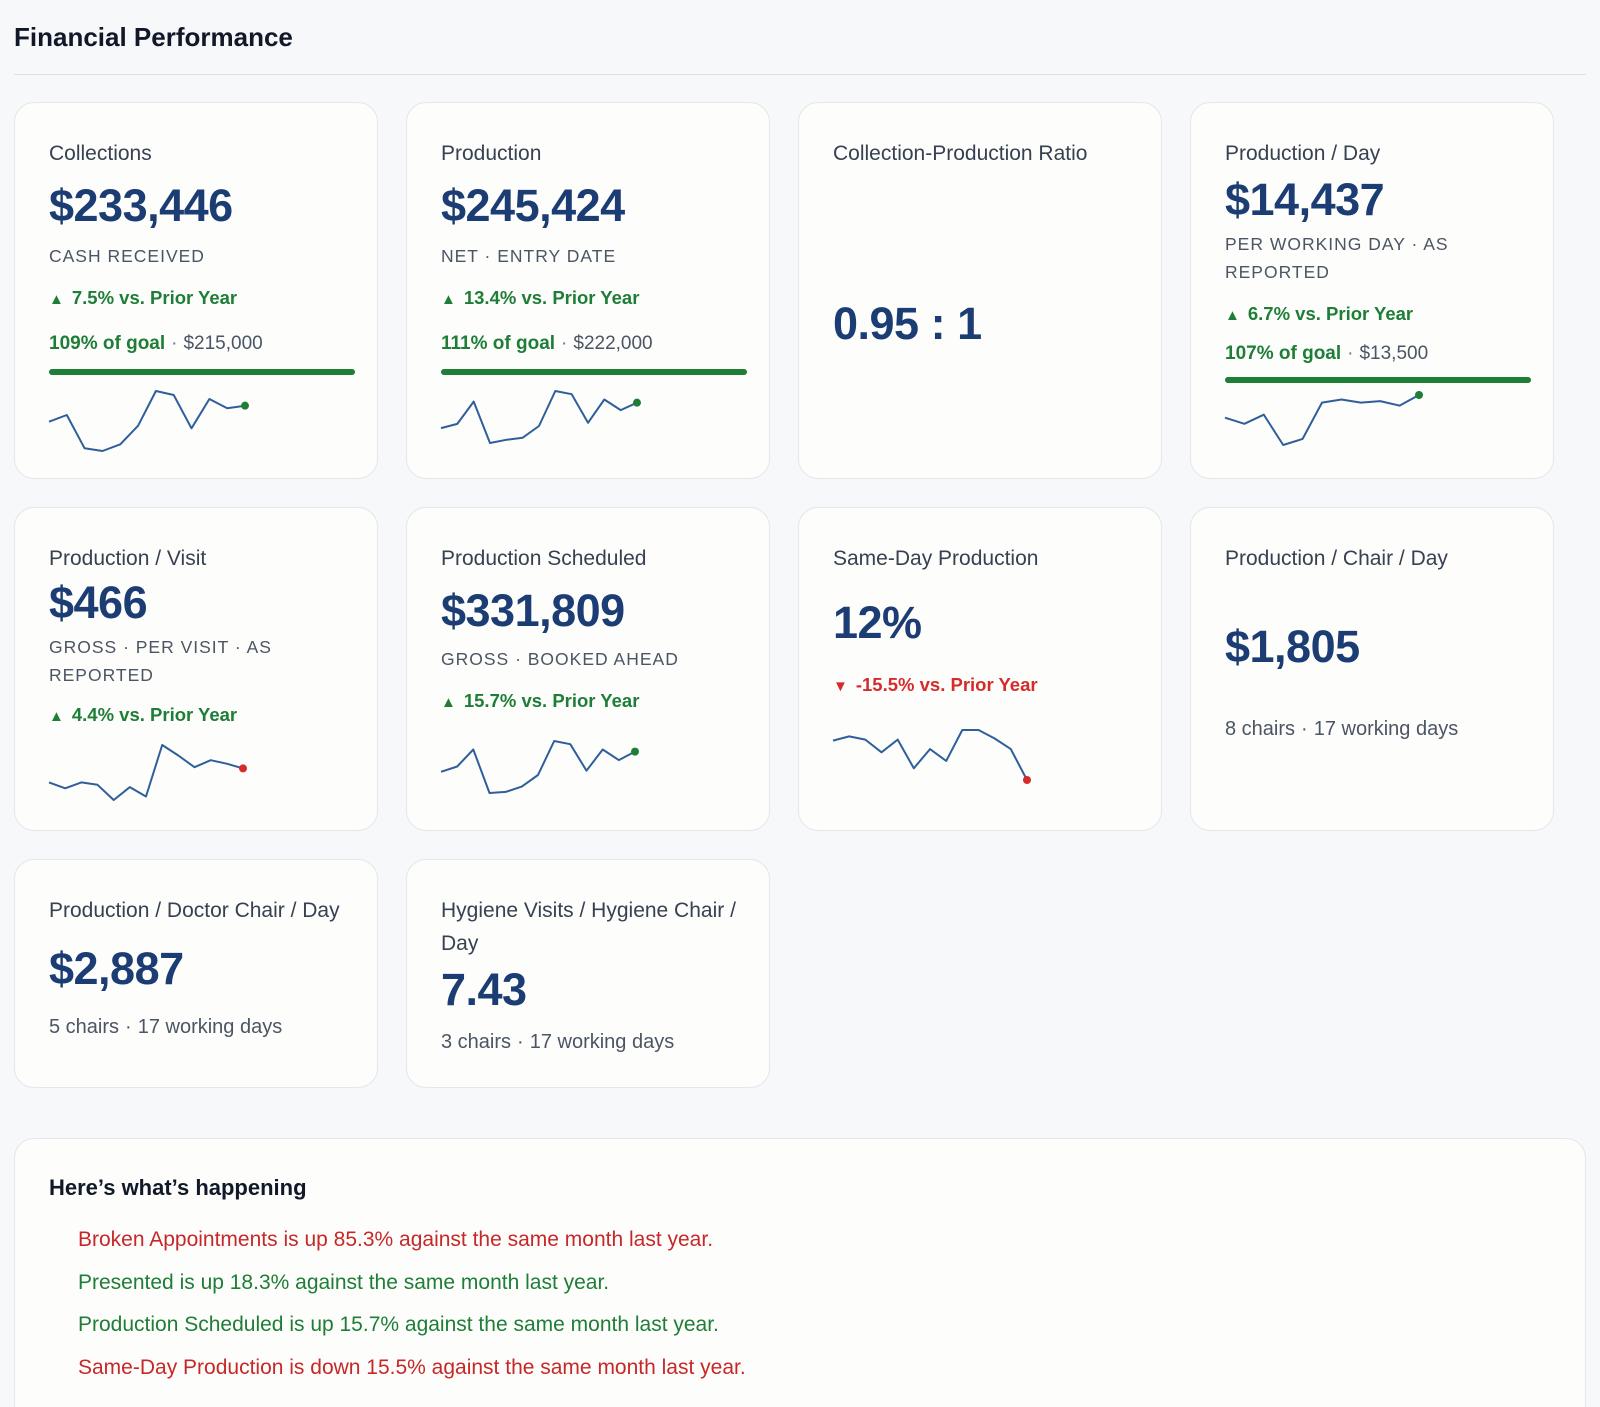 The image size is (1600, 1407). Describe the element at coordinates (116, 968) in the screenshot. I see `card-value: $2,887` at that location.